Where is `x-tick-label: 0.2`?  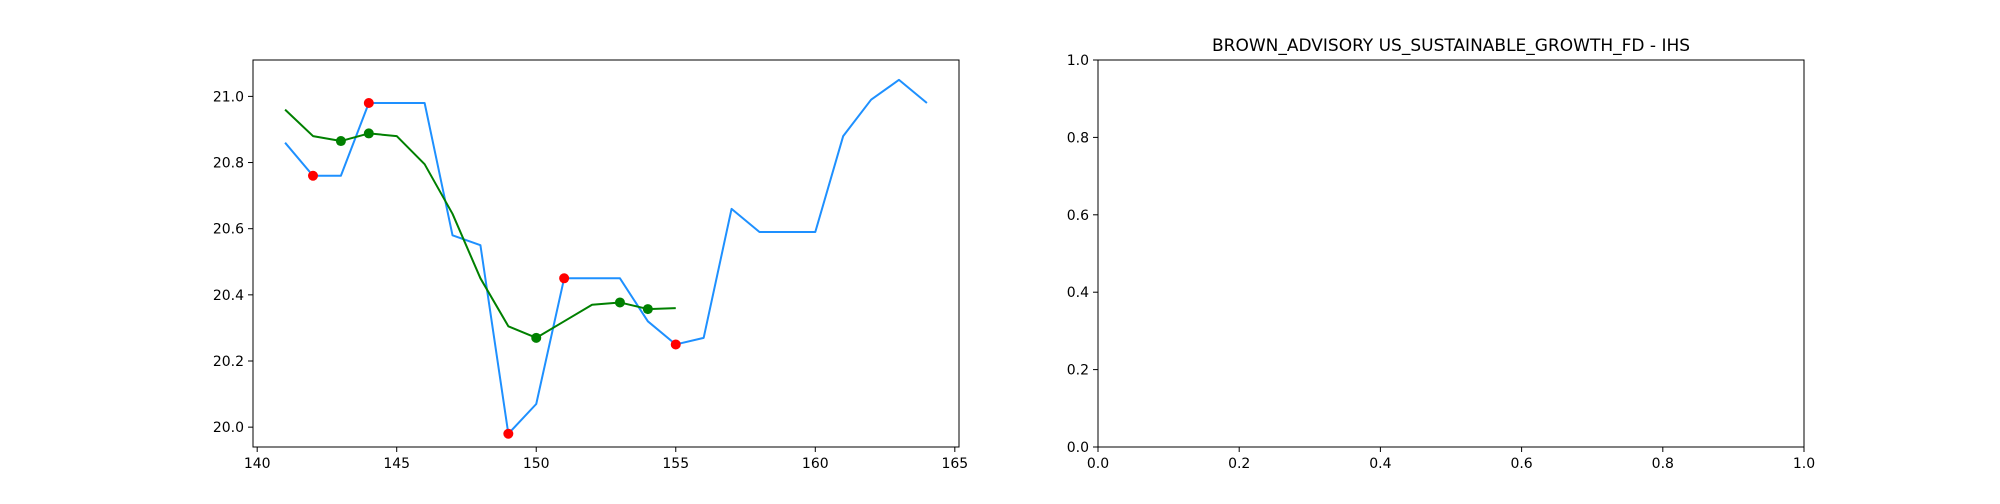 x-tick-label: 0.2 is located at coordinates (1239, 464).